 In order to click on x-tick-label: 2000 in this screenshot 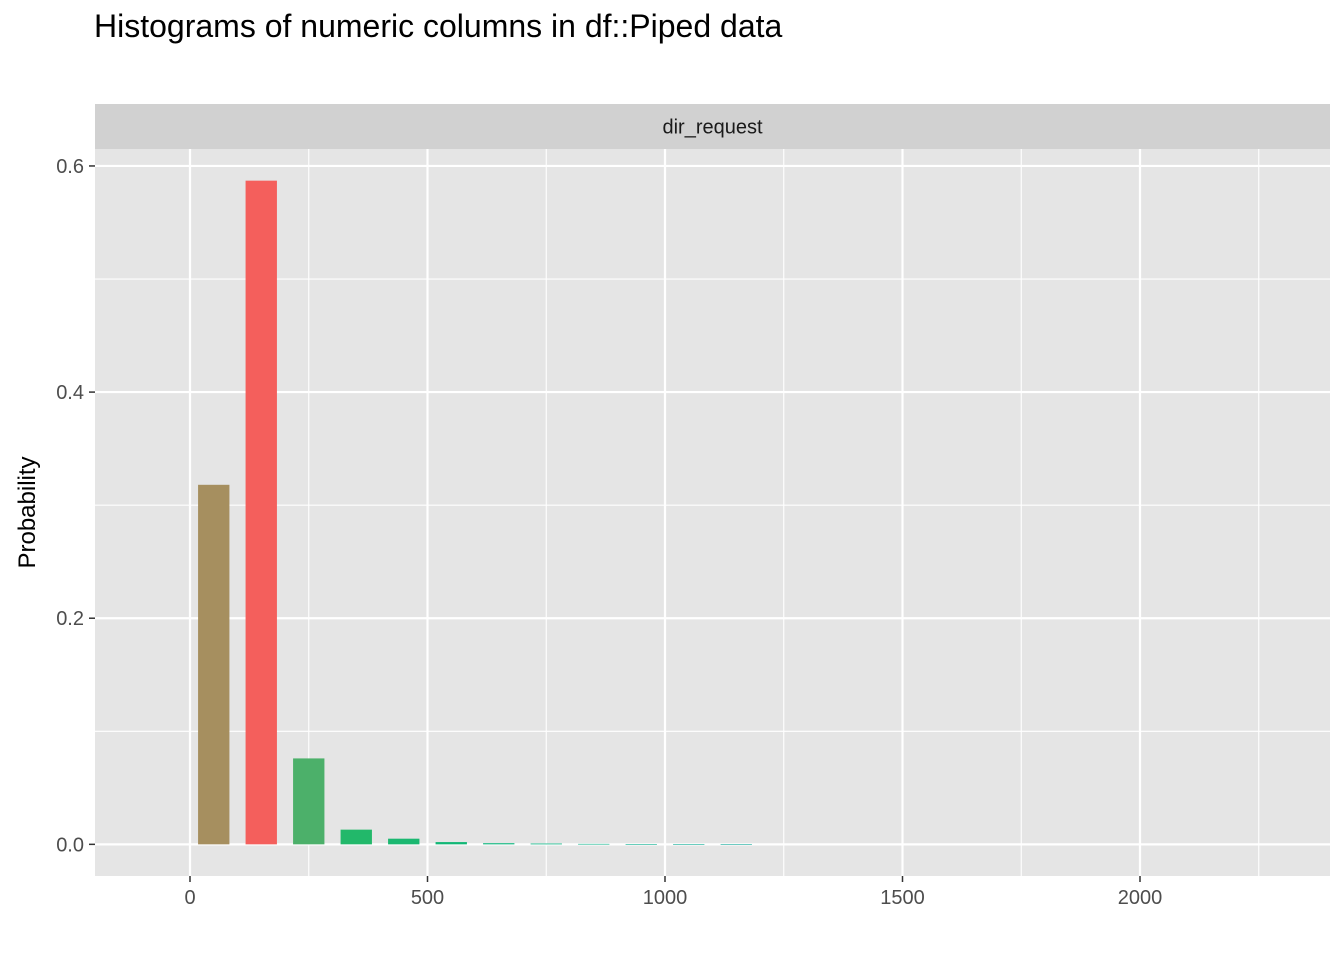, I will do `click(1140, 898)`.